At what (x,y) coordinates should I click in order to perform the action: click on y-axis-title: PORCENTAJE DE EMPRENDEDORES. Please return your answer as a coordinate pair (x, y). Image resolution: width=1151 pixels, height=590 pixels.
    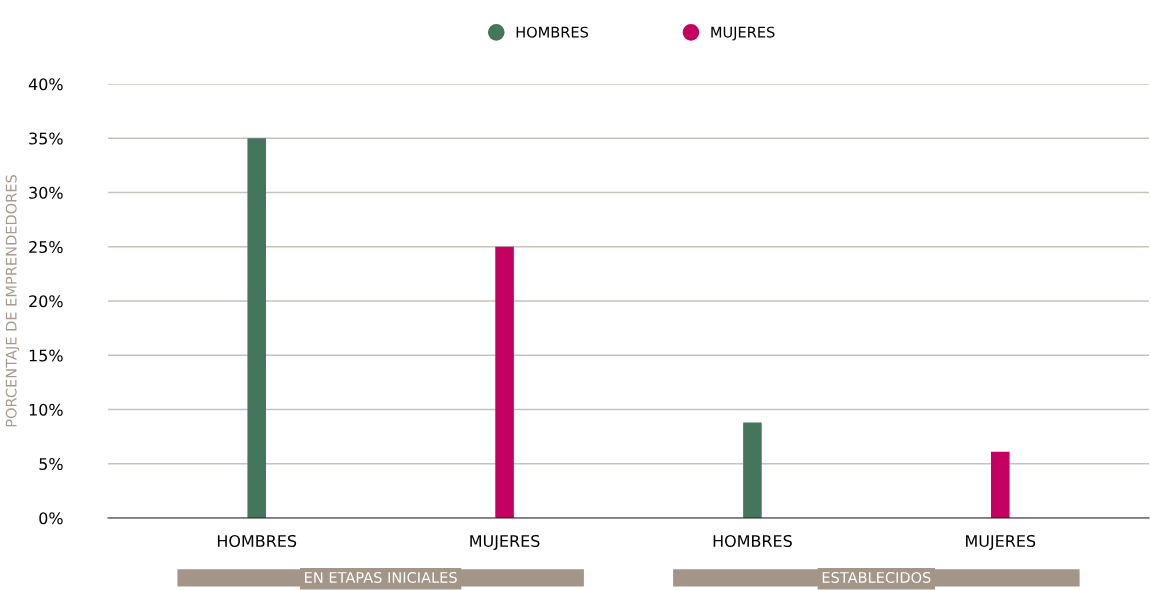
    Looking at the image, I should click on (12, 301).